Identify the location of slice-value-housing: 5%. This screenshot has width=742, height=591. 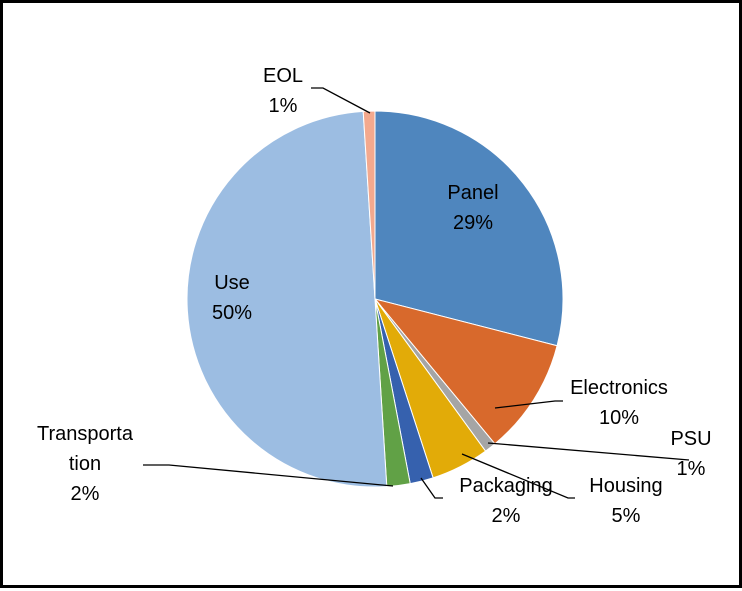
(626, 516).